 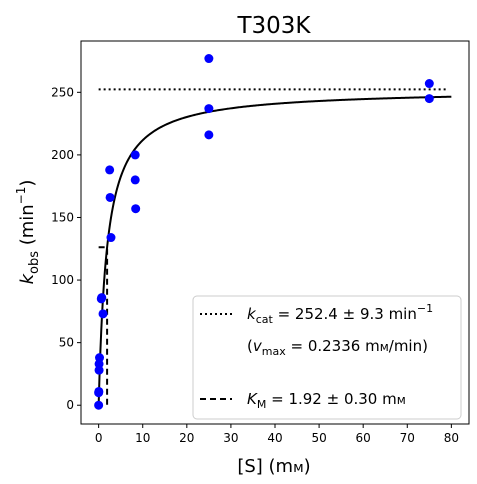 What do you see at coordinates (62, 280) in the screenshot?
I see `y-tick-label: 100` at bounding box center [62, 280].